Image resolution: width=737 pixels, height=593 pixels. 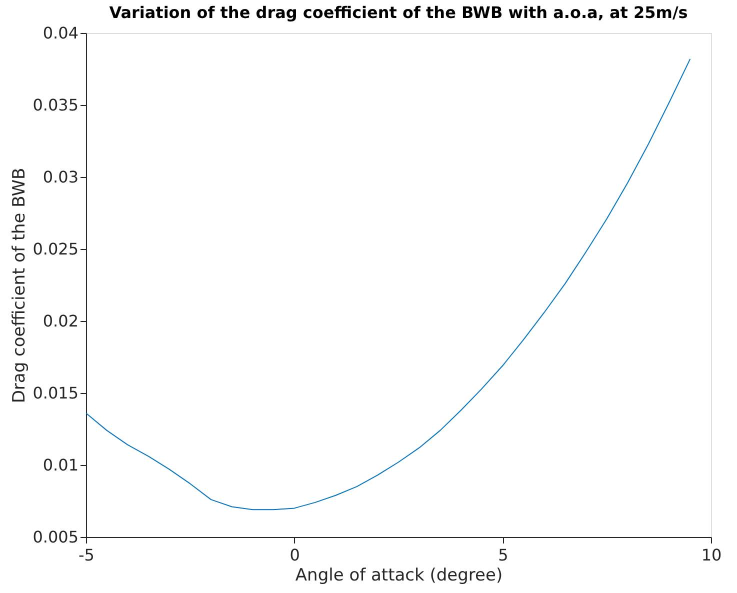 What do you see at coordinates (503, 555) in the screenshot?
I see `x-tick-label: 5` at bounding box center [503, 555].